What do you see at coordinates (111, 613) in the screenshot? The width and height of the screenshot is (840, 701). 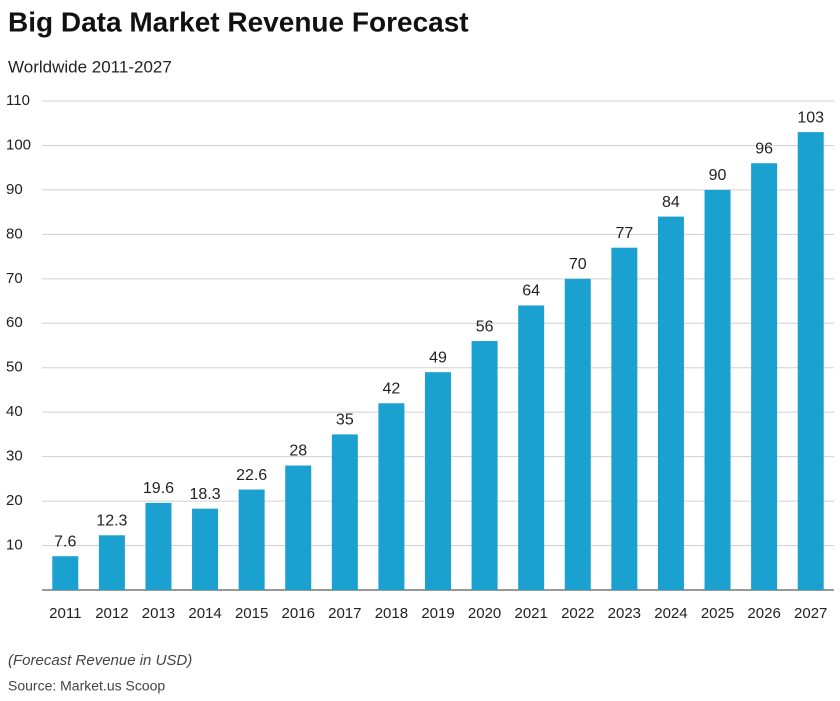 I see `x-tick-label: 2012` at bounding box center [111, 613].